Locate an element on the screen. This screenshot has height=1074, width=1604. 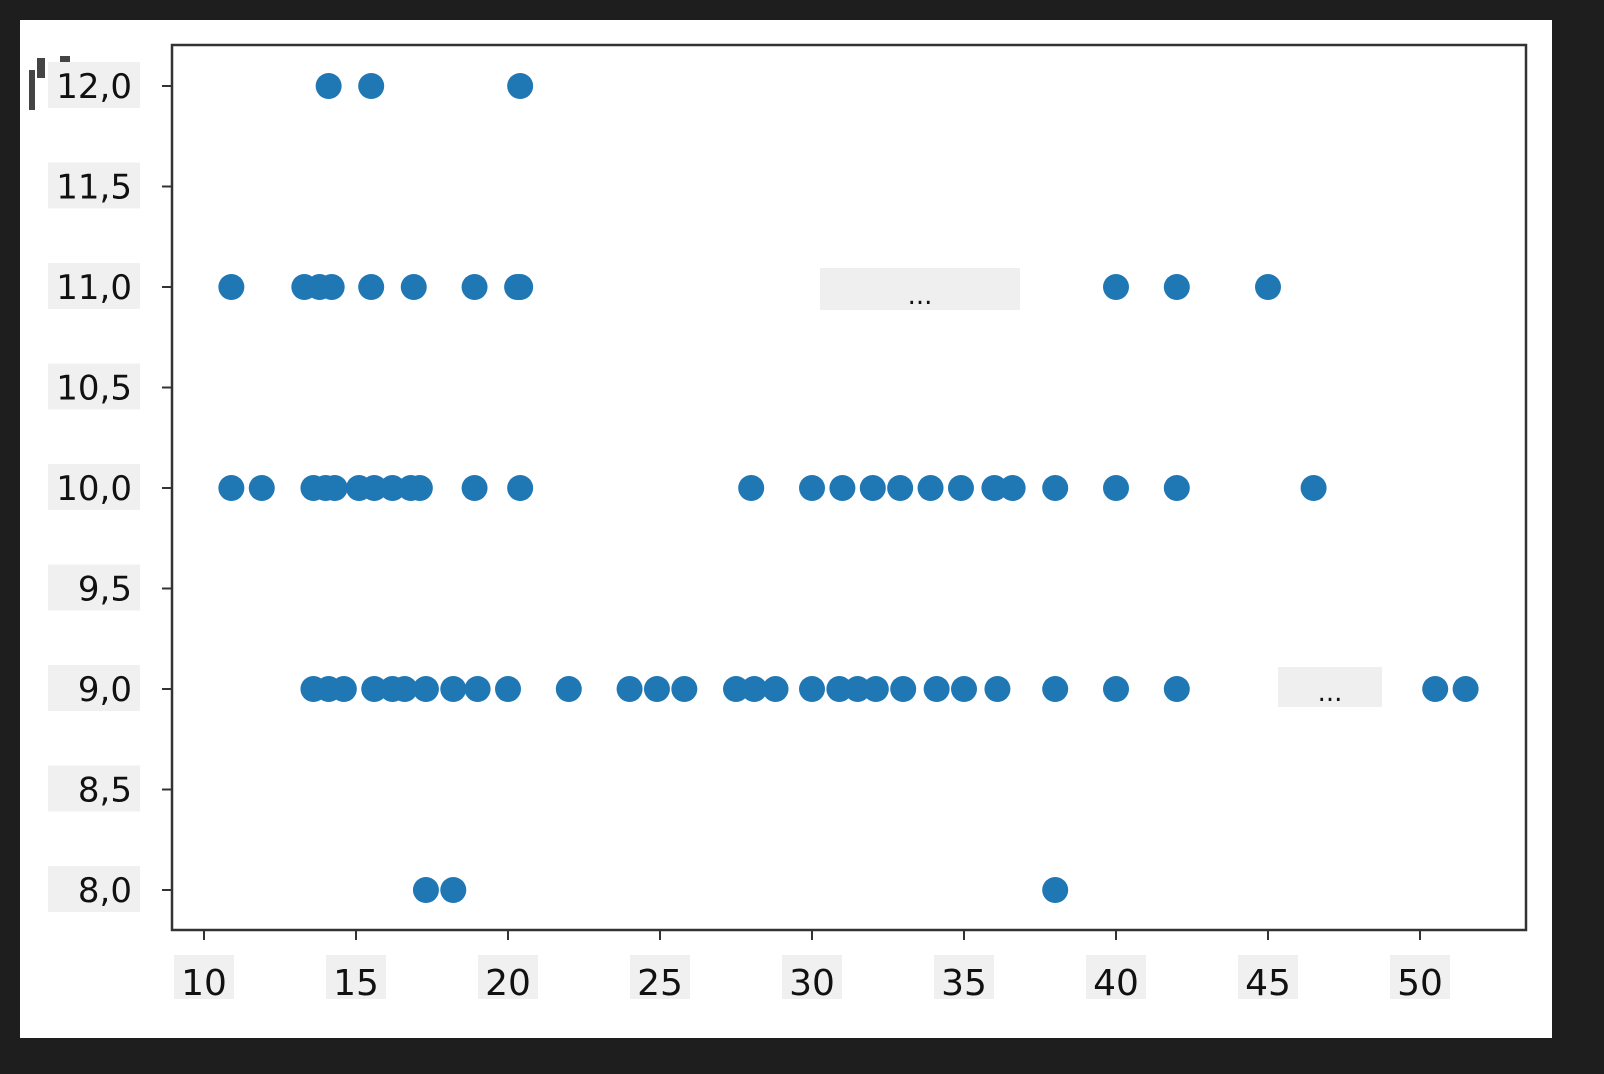
x-tick-label: 10 is located at coordinates (204, 983).